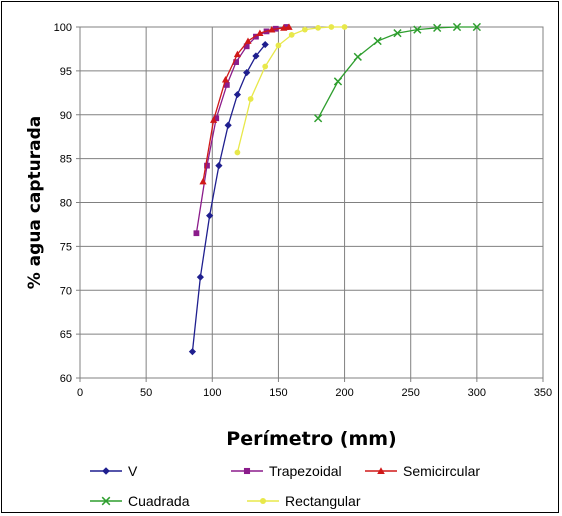 The width and height of the screenshot is (562, 516). What do you see at coordinates (66, 291) in the screenshot?
I see `y-tick-label: 70` at bounding box center [66, 291].